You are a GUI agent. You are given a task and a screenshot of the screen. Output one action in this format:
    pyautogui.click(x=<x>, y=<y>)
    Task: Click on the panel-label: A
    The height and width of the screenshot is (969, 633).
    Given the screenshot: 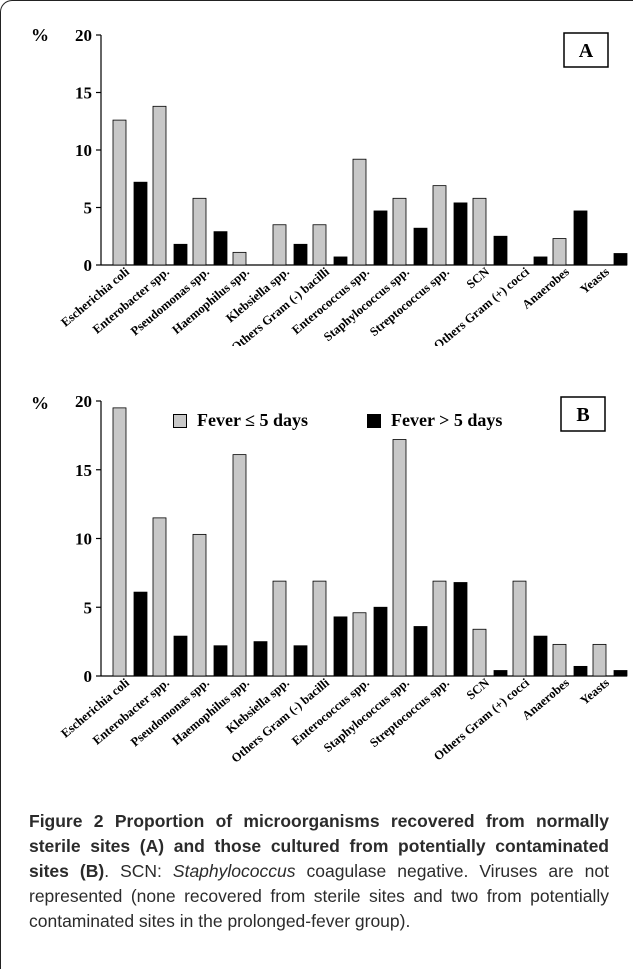 What is the action you would take?
    pyautogui.click(x=586, y=51)
    